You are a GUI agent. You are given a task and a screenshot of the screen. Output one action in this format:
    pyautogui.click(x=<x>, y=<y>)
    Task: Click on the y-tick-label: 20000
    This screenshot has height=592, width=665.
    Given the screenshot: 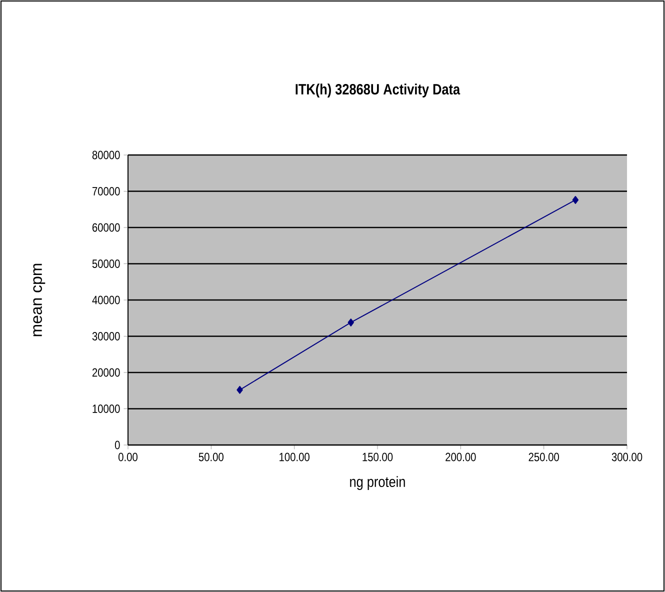 What is the action you would take?
    pyautogui.click(x=106, y=372)
    